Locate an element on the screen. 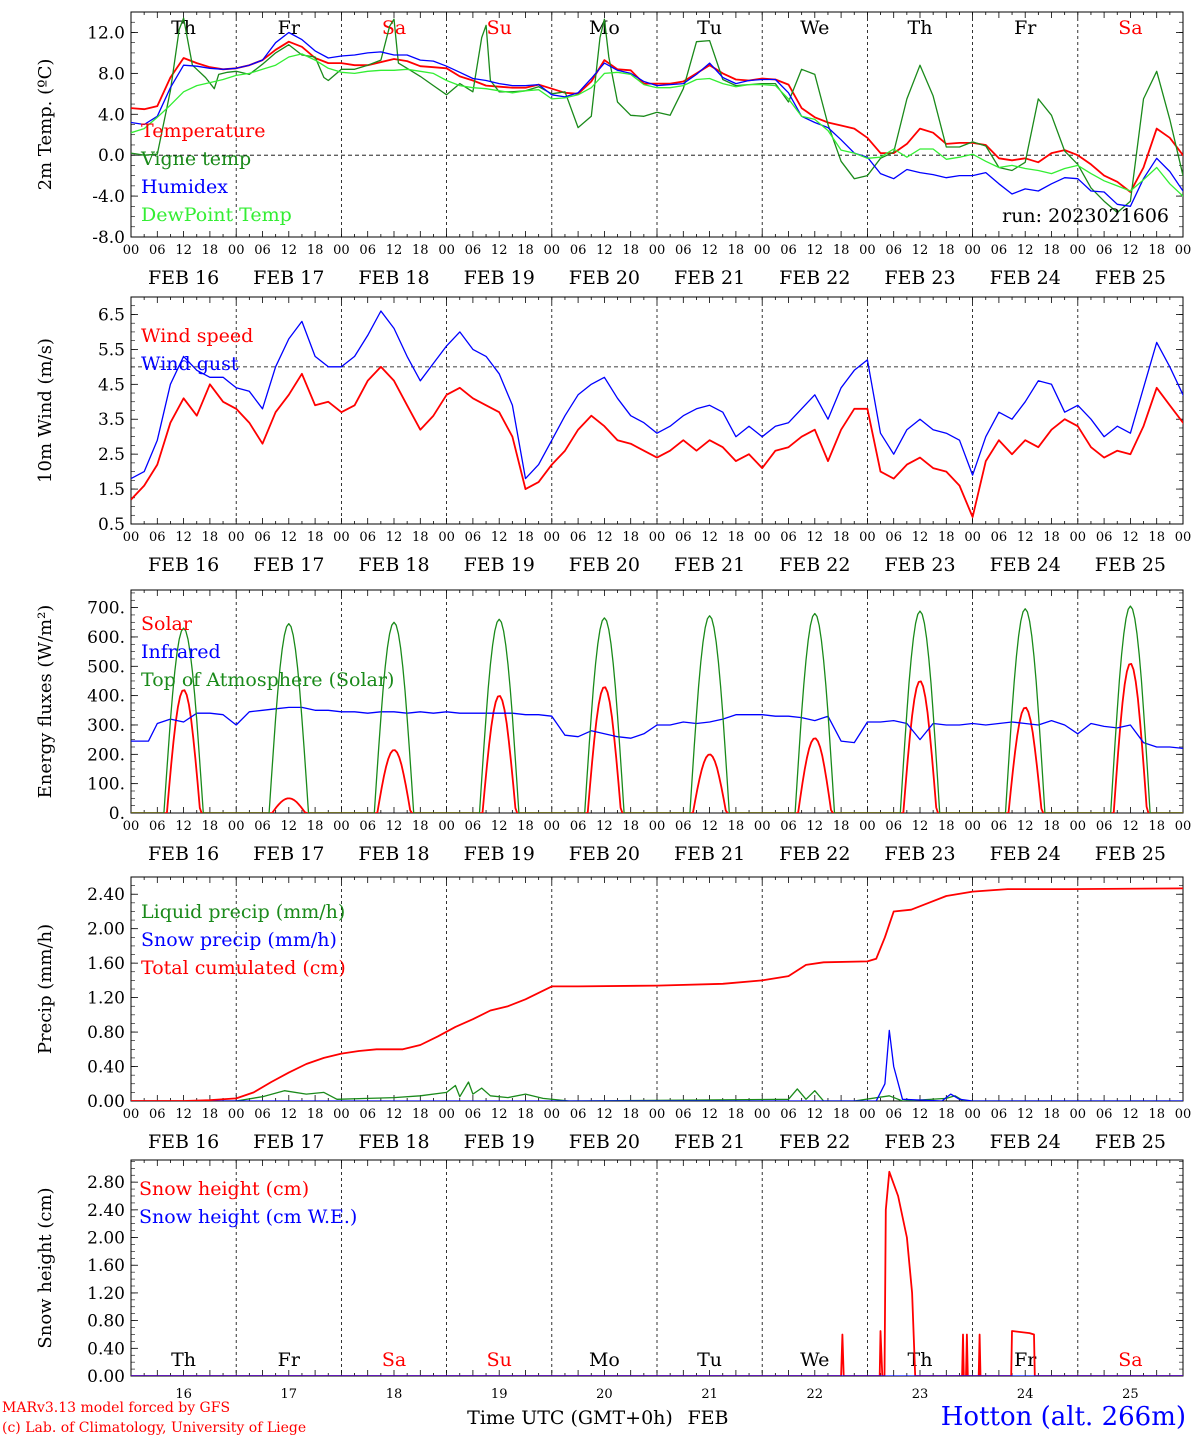  day-number-label: 16 is located at coordinates (183, 1394).